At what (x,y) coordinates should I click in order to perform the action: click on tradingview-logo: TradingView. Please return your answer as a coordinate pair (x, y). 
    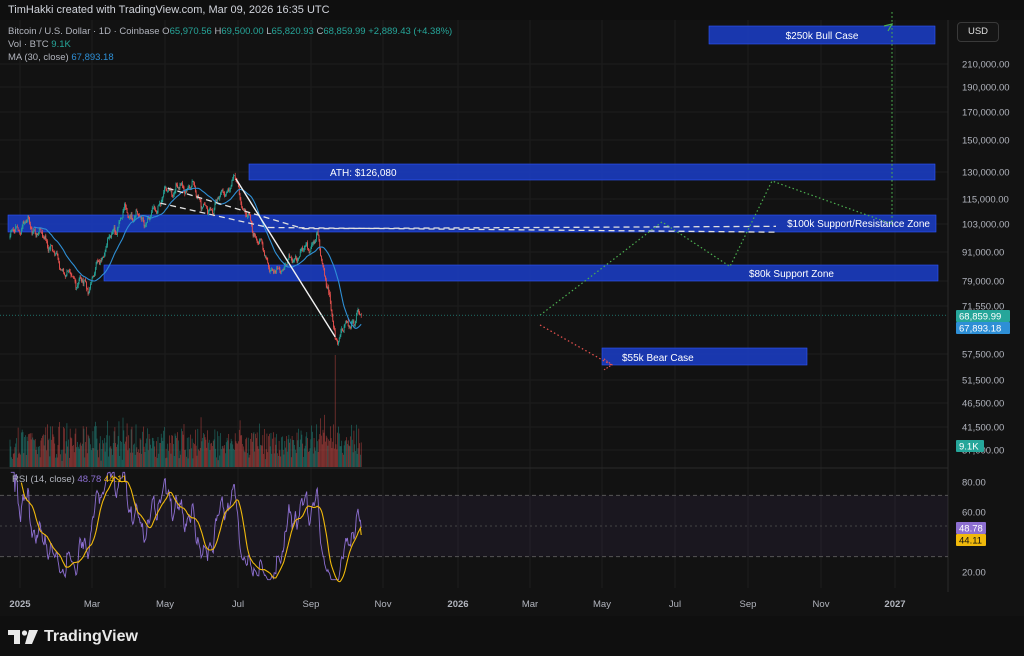
    Looking at the image, I should click on (73, 637).